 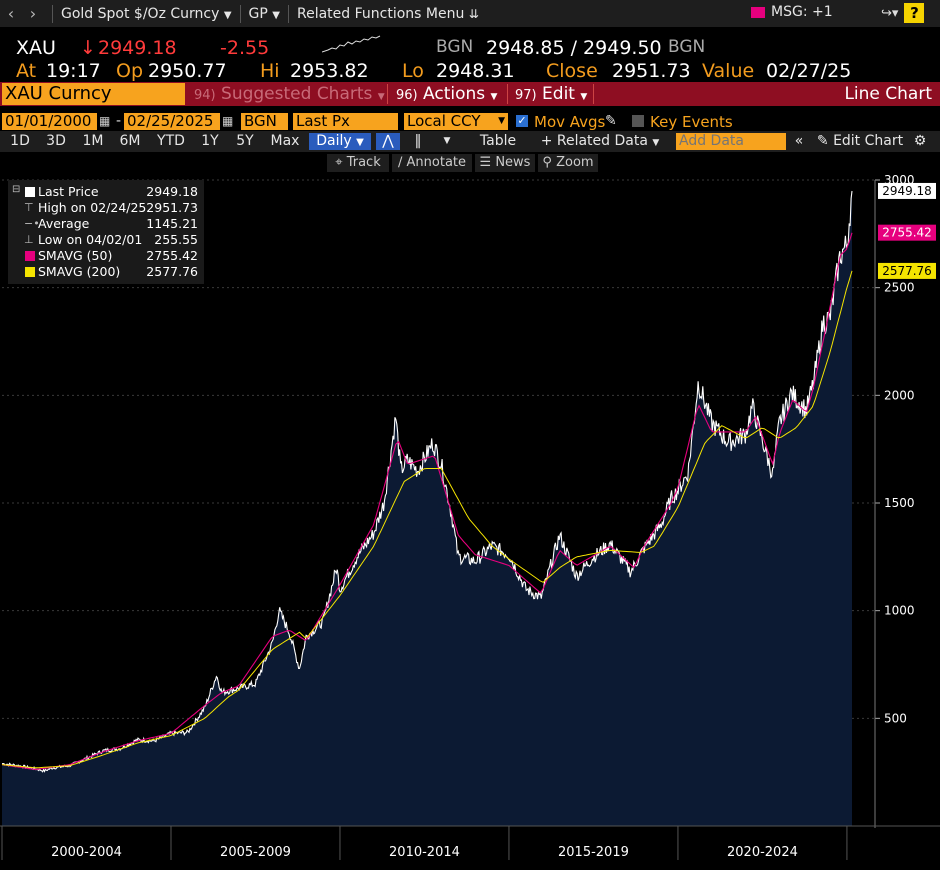 I want to click on price-tag-label: 2949.18, so click(x=907, y=191).